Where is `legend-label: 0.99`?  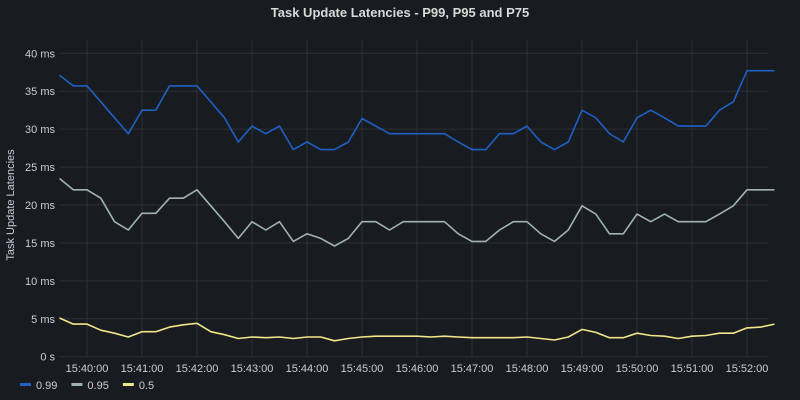 legend-label: 0.99 is located at coordinates (46, 386).